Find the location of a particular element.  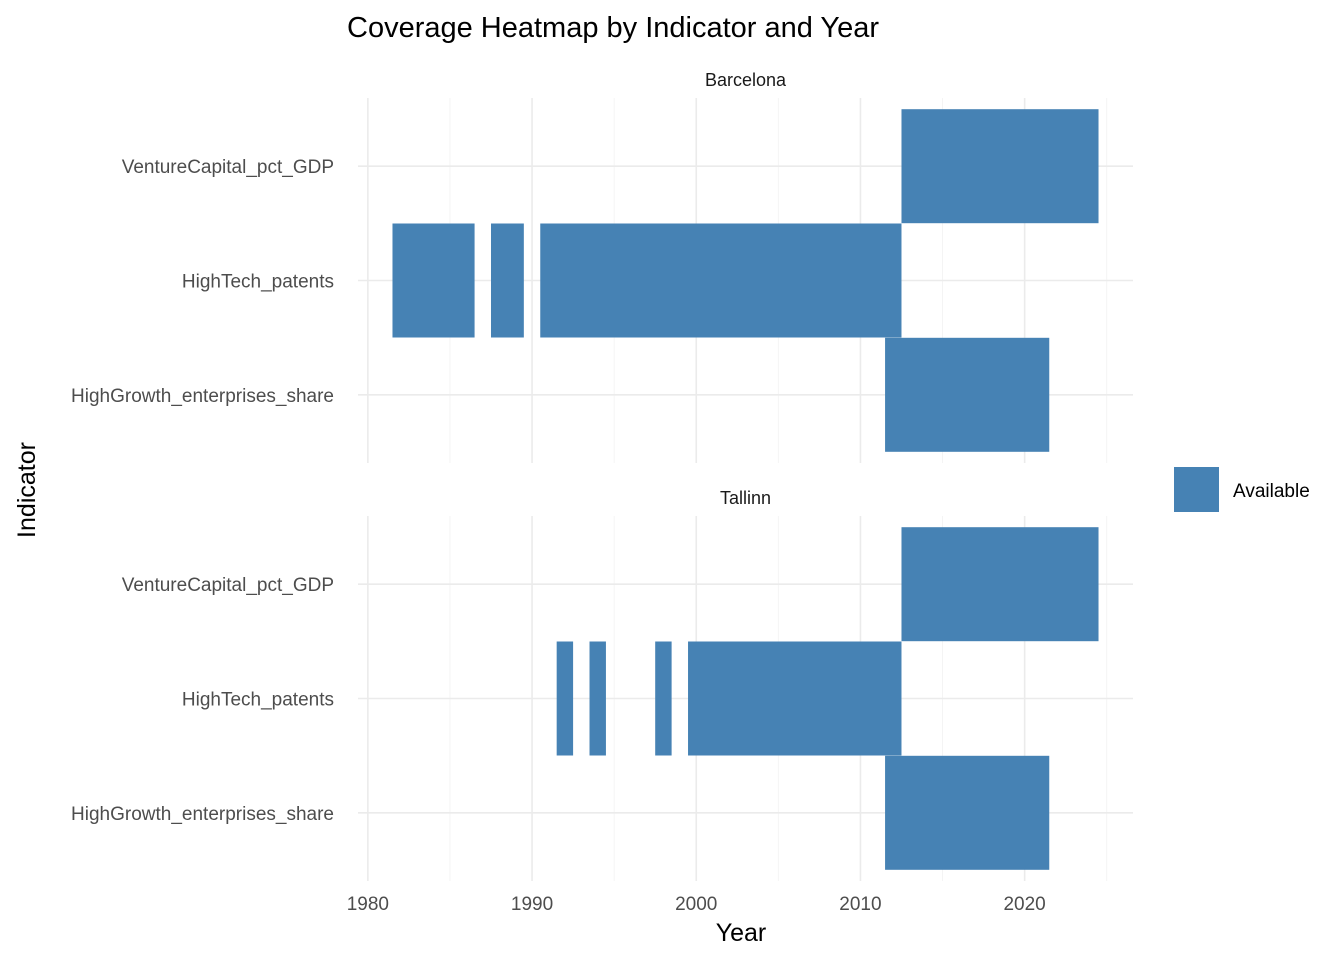

legend: Available is located at coordinates (1242, 489).